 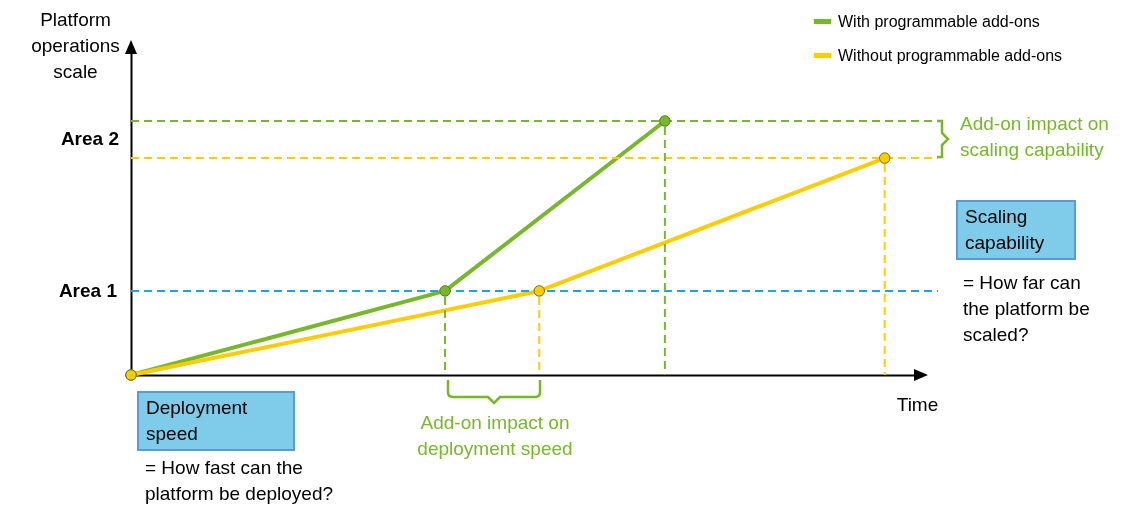 I want to click on text: = How fast can the platform be deployed?, so click(x=239, y=480).